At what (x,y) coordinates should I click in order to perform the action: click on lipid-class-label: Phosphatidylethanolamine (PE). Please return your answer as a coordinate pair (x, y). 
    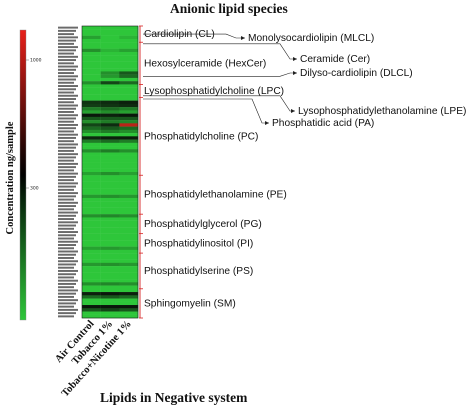
    Looking at the image, I should click on (215, 195).